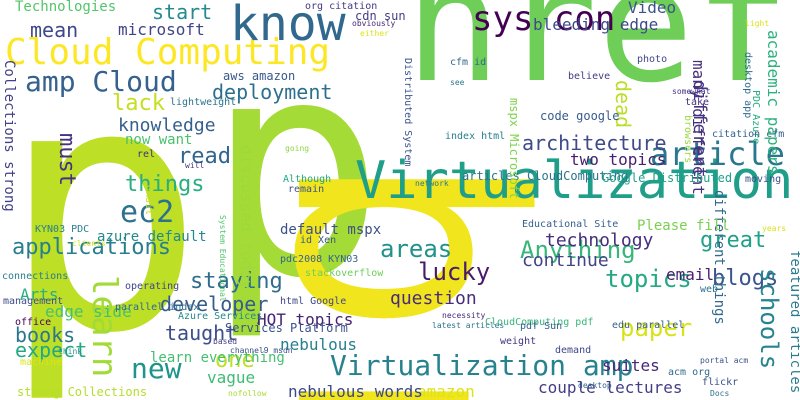  What do you see at coordinates (416, 249) in the screenshot?
I see `cloud-word: areas` at bounding box center [416, 249].